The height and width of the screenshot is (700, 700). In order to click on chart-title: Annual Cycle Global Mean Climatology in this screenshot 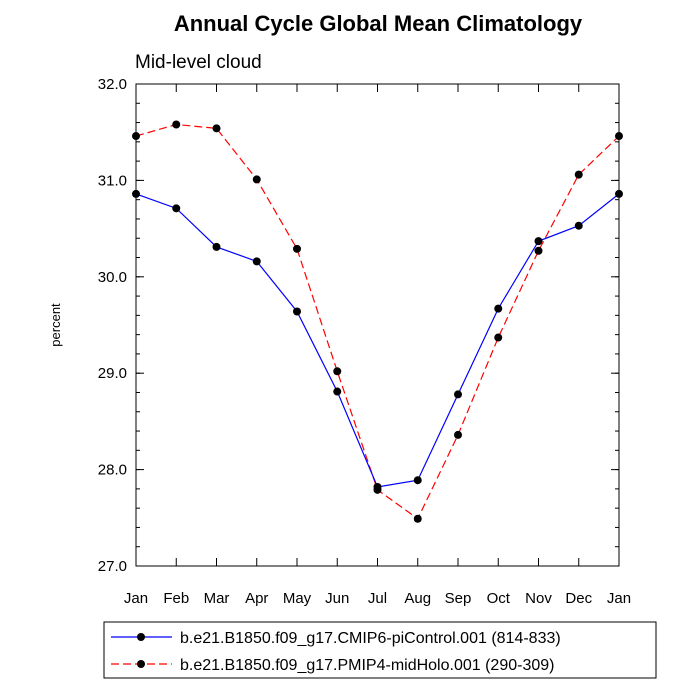, I will do `click(378, 23)`.